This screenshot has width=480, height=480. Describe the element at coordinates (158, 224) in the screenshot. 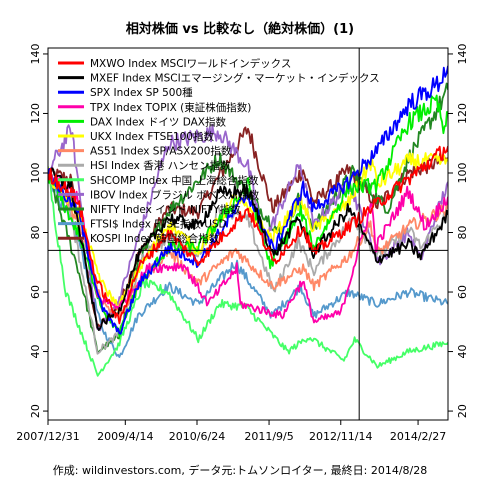

I see `legend-entry-12: FTSI$ Index FTSE指数 USD` at that location.